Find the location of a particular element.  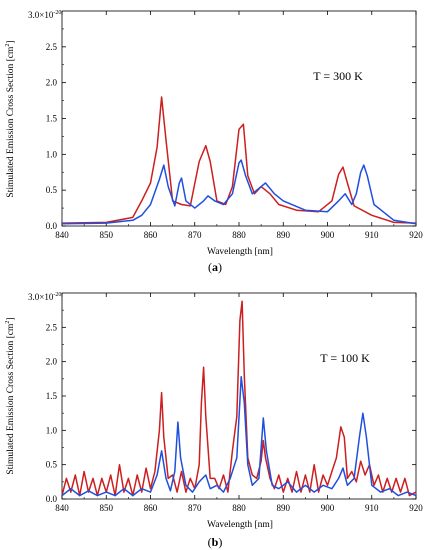

panel-label: (a) is located at coordinates (215, 267).